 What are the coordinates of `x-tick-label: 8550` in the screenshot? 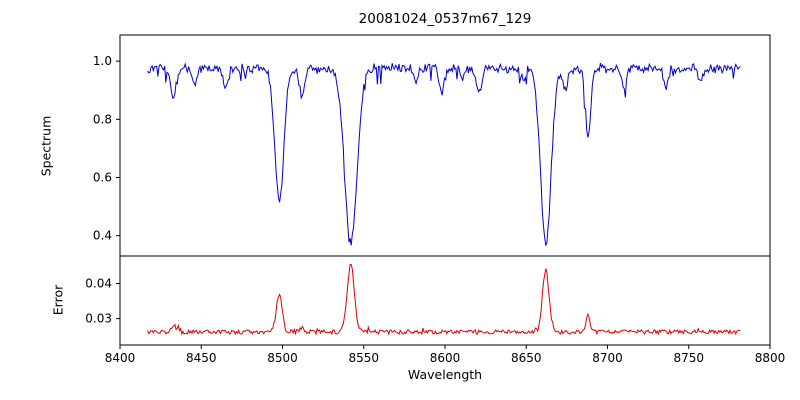 It's located at (363, 358).